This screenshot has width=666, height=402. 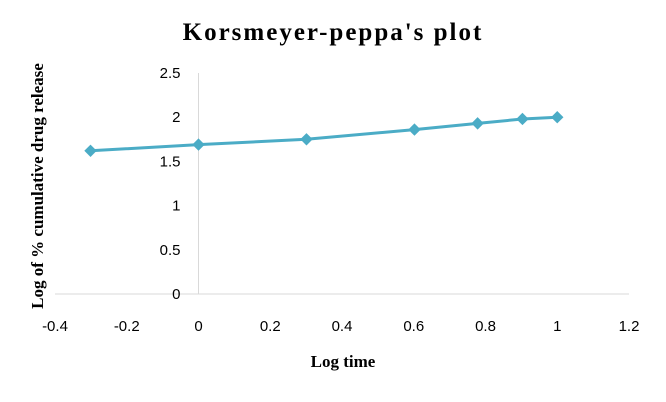 What do you see at coordinates (176, 294) in the screenshot?
I see `y-tick-label: 0` at bounding box center [176, 294].